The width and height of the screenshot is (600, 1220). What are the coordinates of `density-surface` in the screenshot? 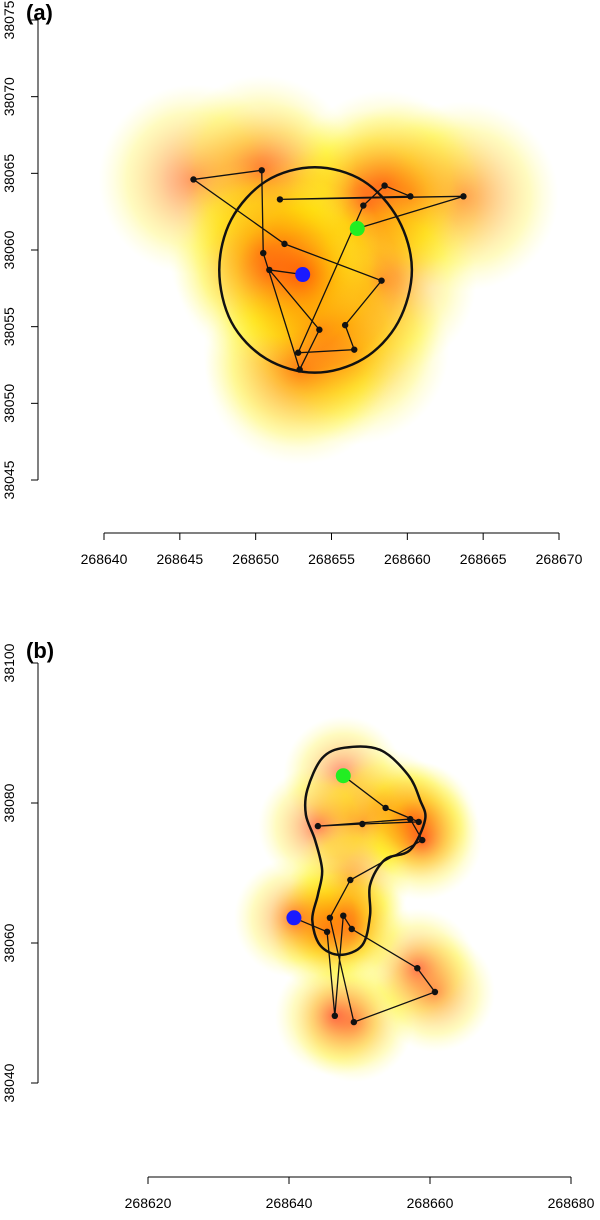 It's located at (364, 899).